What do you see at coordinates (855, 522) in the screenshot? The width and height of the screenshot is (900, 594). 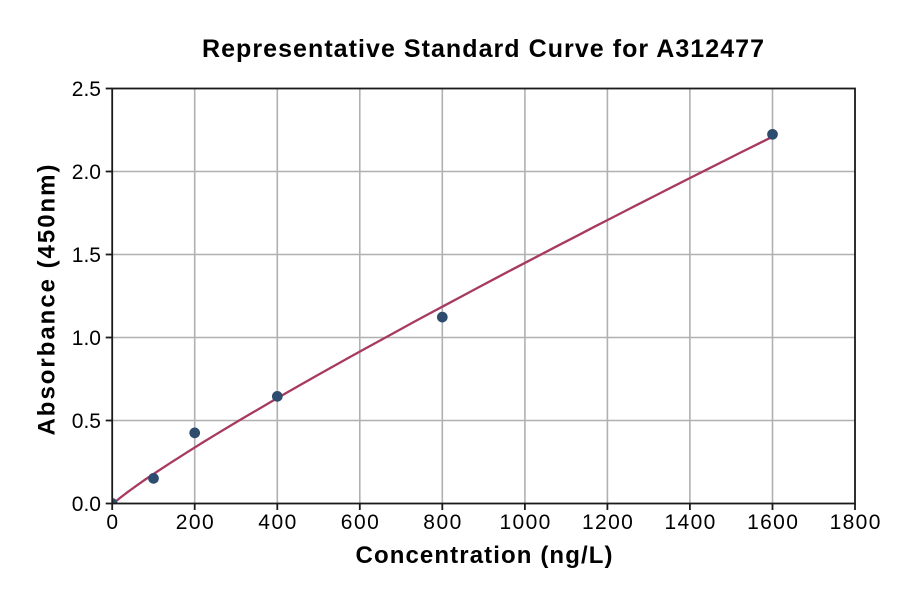 I see `svg-text: 1800` at bounding box center [855, 522].